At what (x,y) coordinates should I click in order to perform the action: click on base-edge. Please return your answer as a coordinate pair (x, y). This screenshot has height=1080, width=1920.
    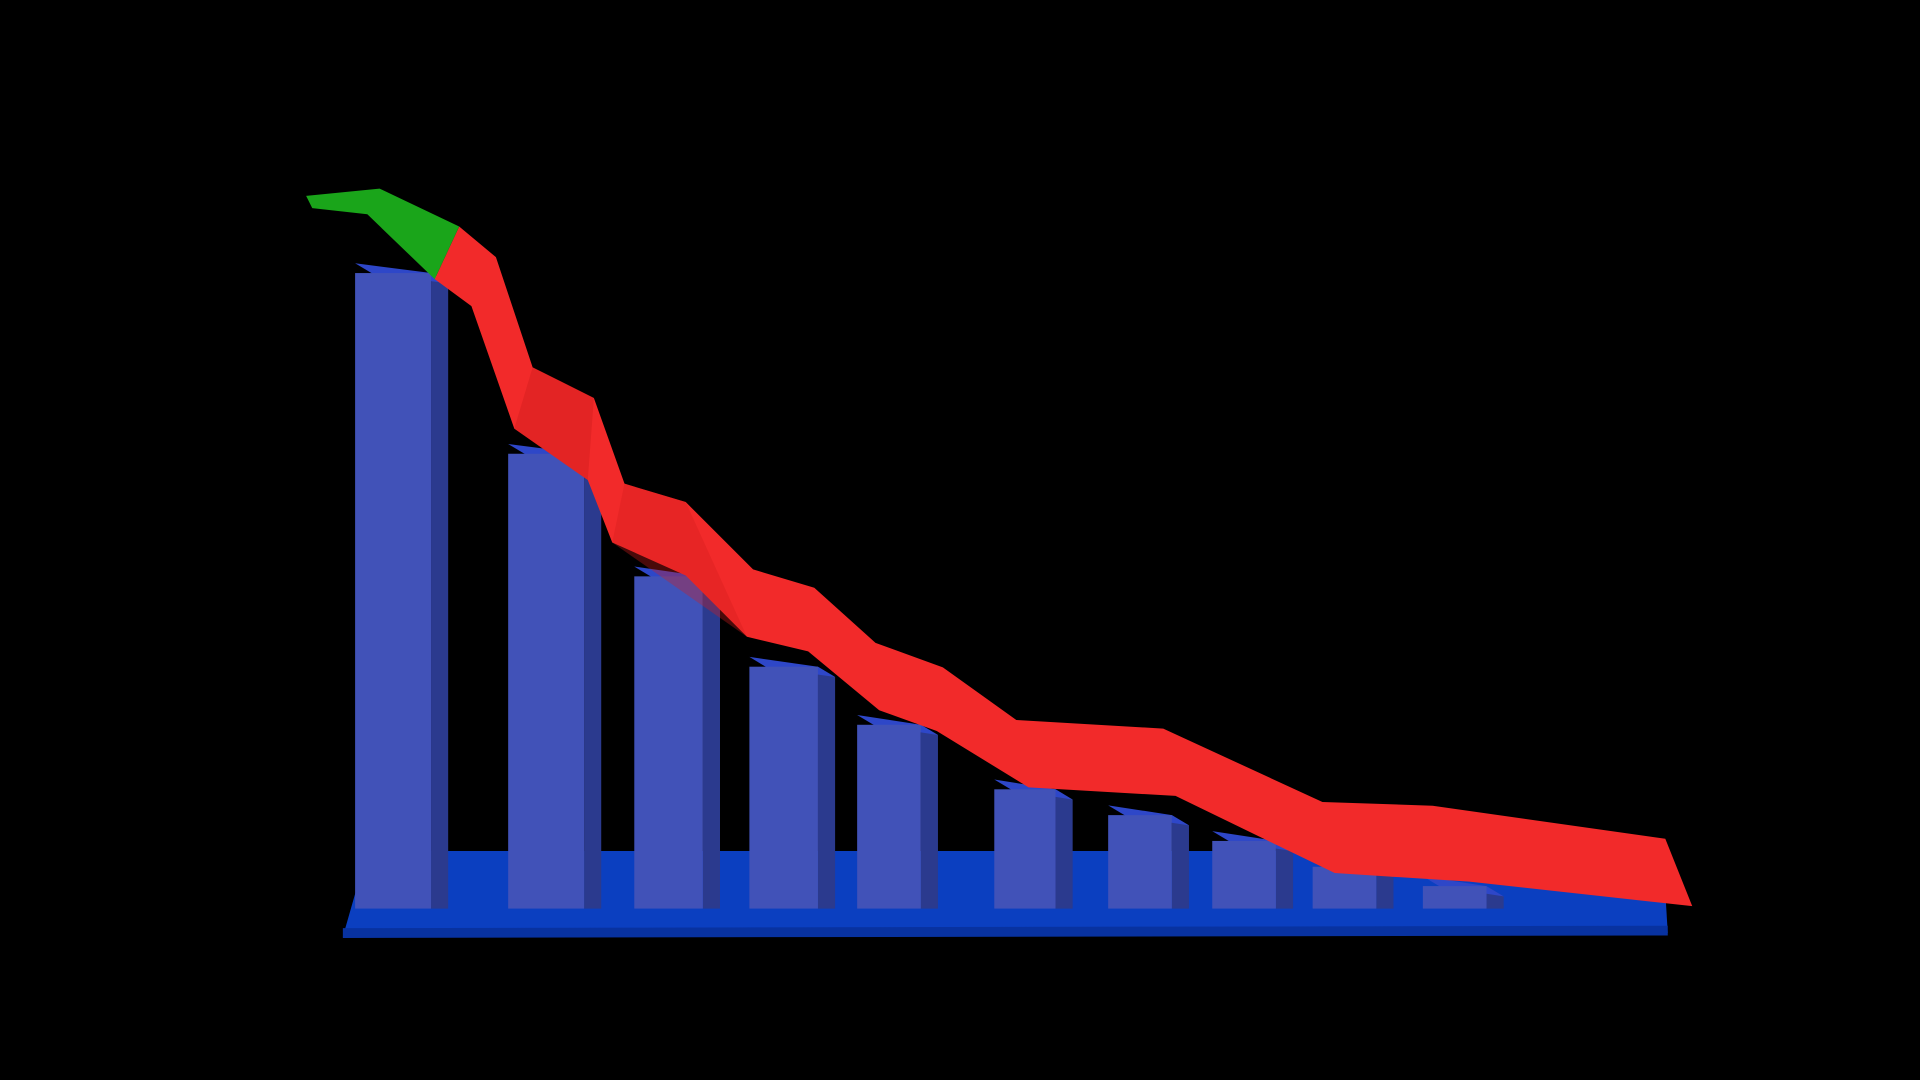
    Looking at the image, I should click on (1005, 931).